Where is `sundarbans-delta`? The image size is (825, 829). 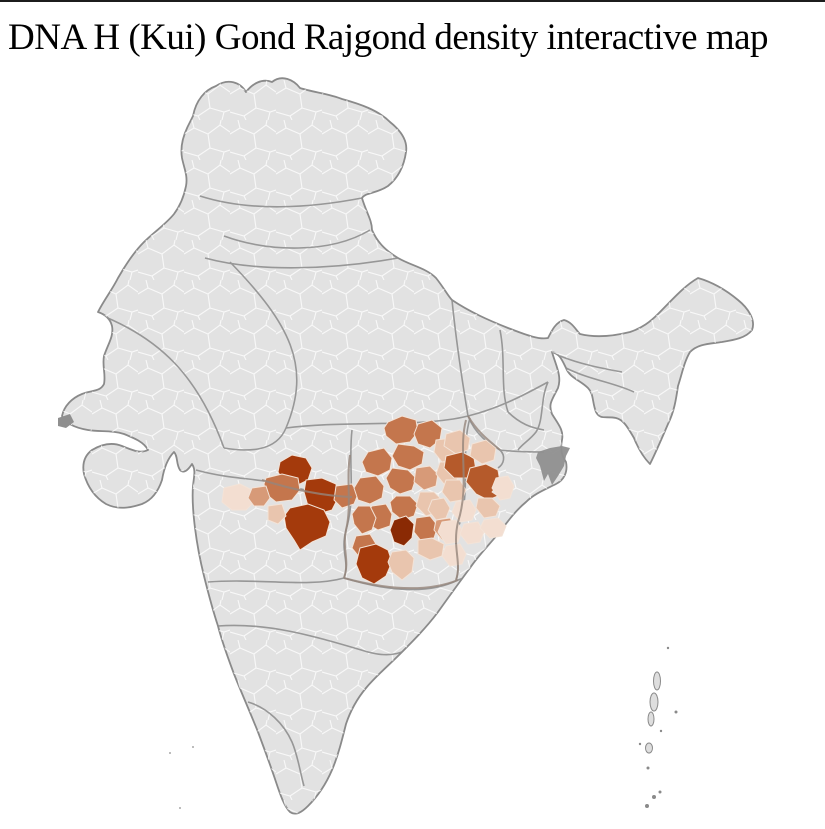 sundarbans-delta is located at coordinates (553, 465).